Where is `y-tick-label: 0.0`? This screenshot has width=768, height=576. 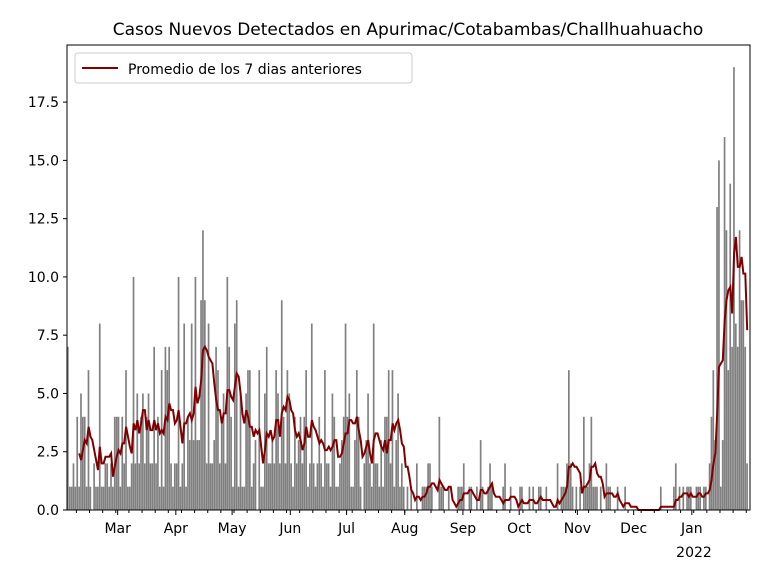 y-tick-label: 0.0 is located at coordinates (48, 511).